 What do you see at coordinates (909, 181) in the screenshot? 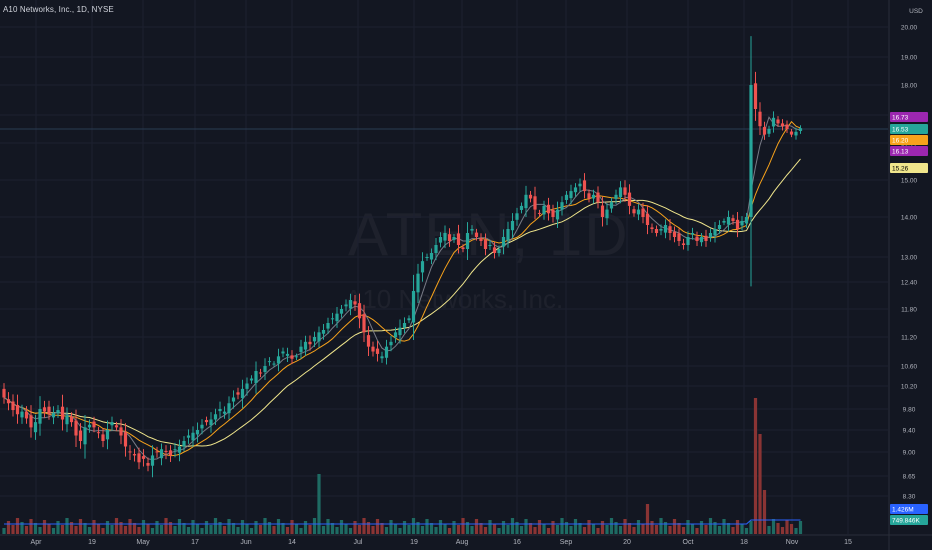
I see `price-axis-label: 15.00` at bounding box center [909, 181].